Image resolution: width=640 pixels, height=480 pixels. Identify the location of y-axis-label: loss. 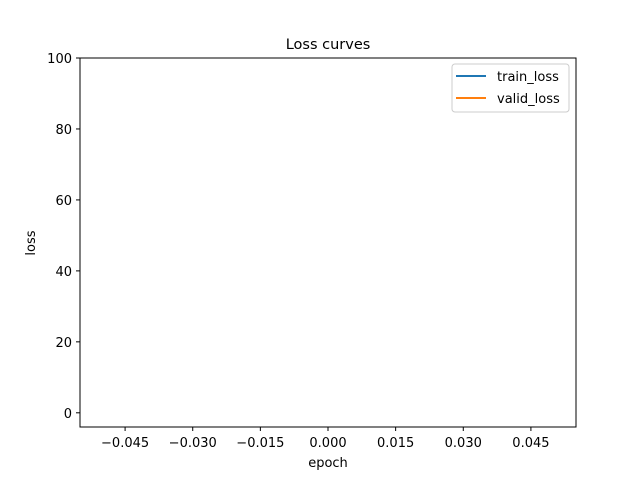
(31, 242).